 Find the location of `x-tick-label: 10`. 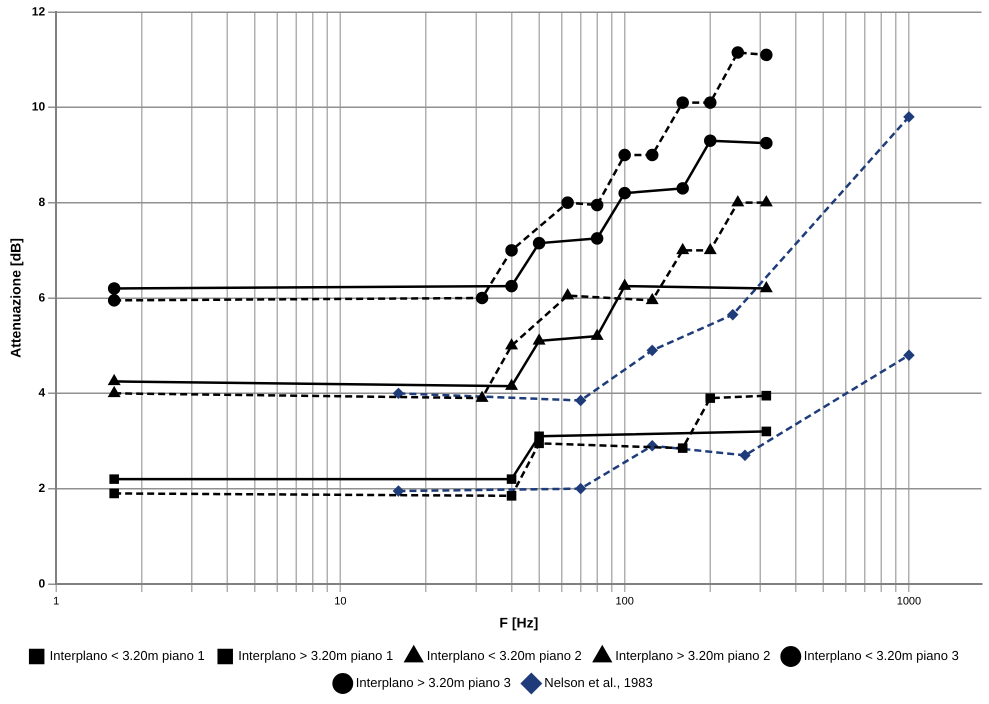

x-tick-label: 10 is located at coordinates (340, 602).